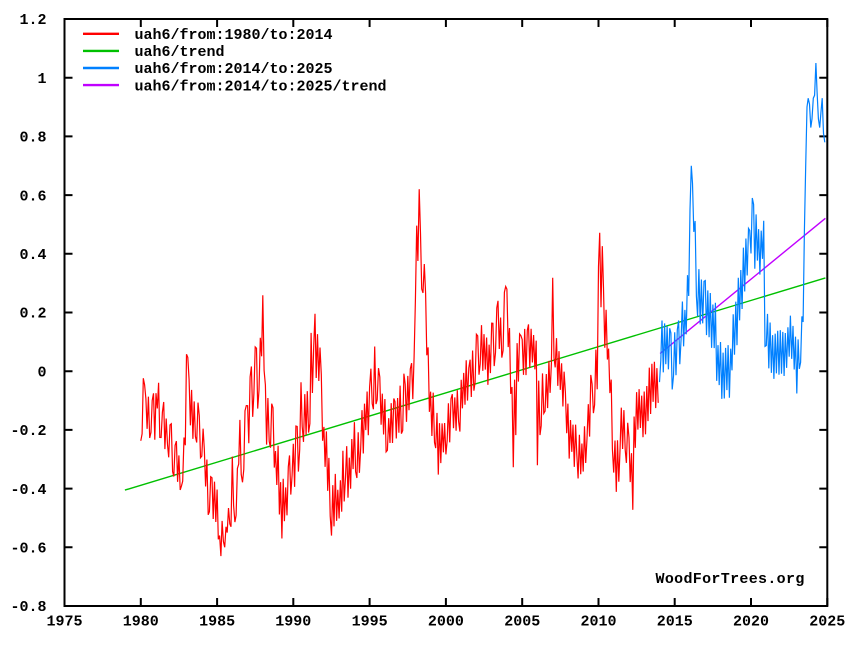 The width and height of the screenshot is (866, 651). I want to click on svg-text: 0.4, so click(32, 255).